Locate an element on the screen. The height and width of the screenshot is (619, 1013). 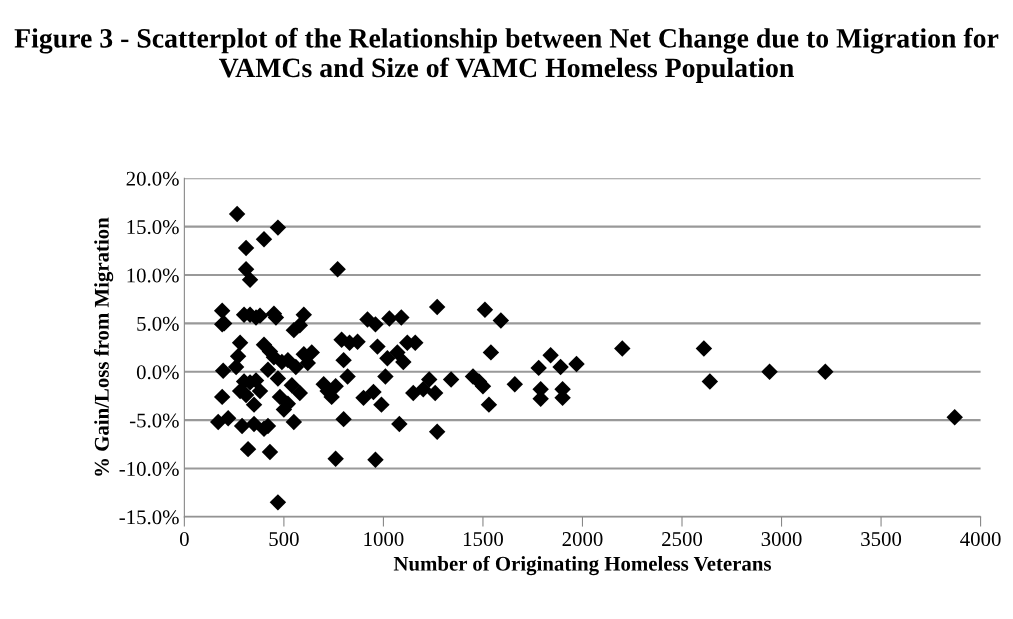
x-tick-label: 2500 is located at coordinates (682, 539).